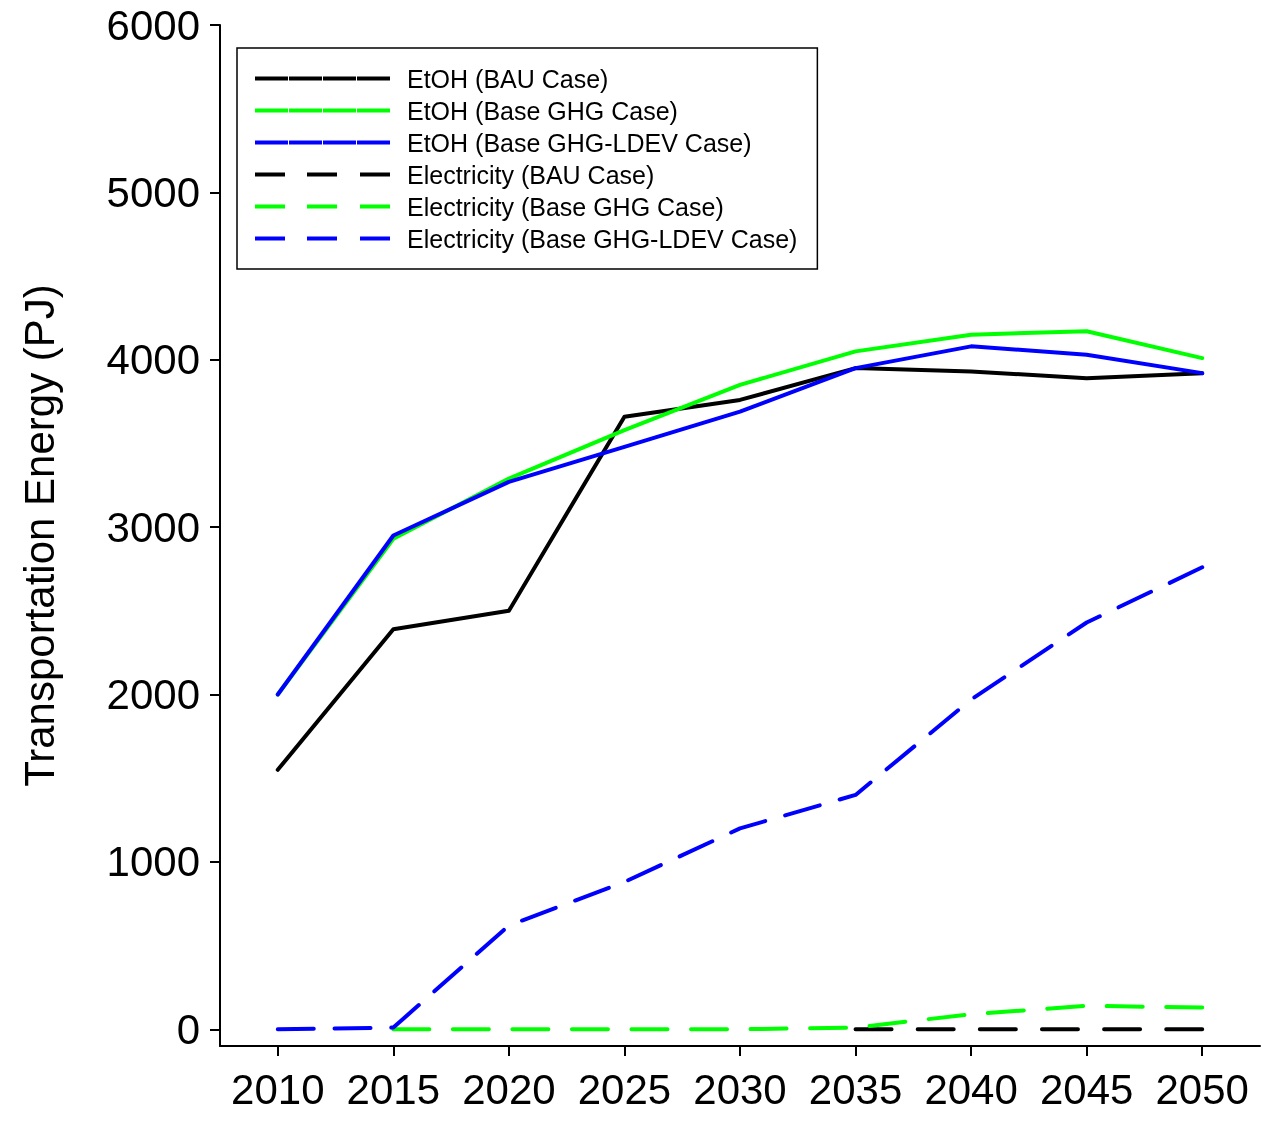 This screenshot has width=1262, height=1127. I want to click on x-tick-label: 2010, so click(278, 1089).